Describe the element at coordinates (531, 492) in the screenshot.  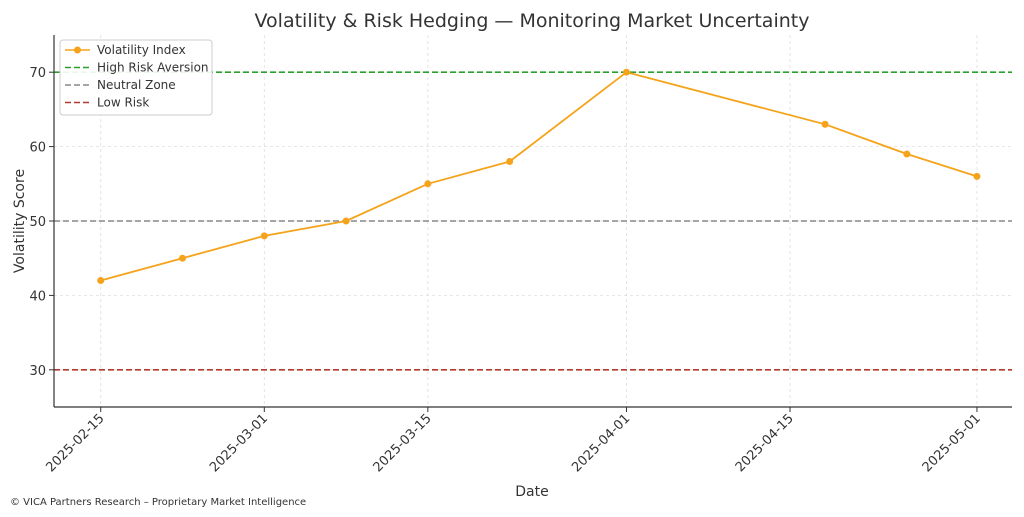
I see `x-axis-label: Date` at that location.